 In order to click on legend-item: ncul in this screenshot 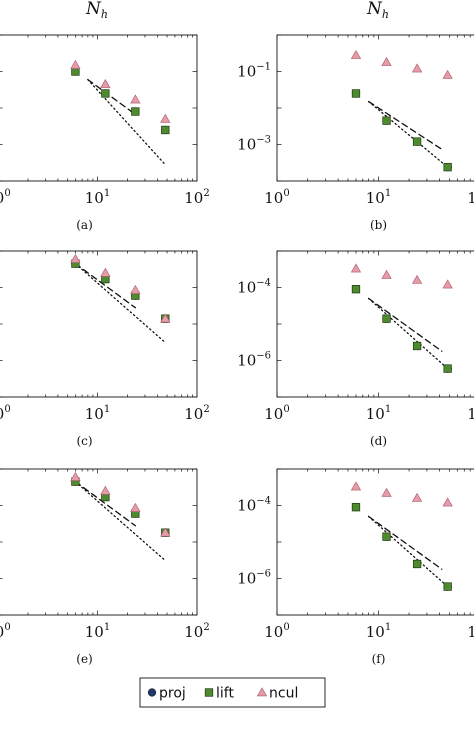, I will do `click(277, 694)`.